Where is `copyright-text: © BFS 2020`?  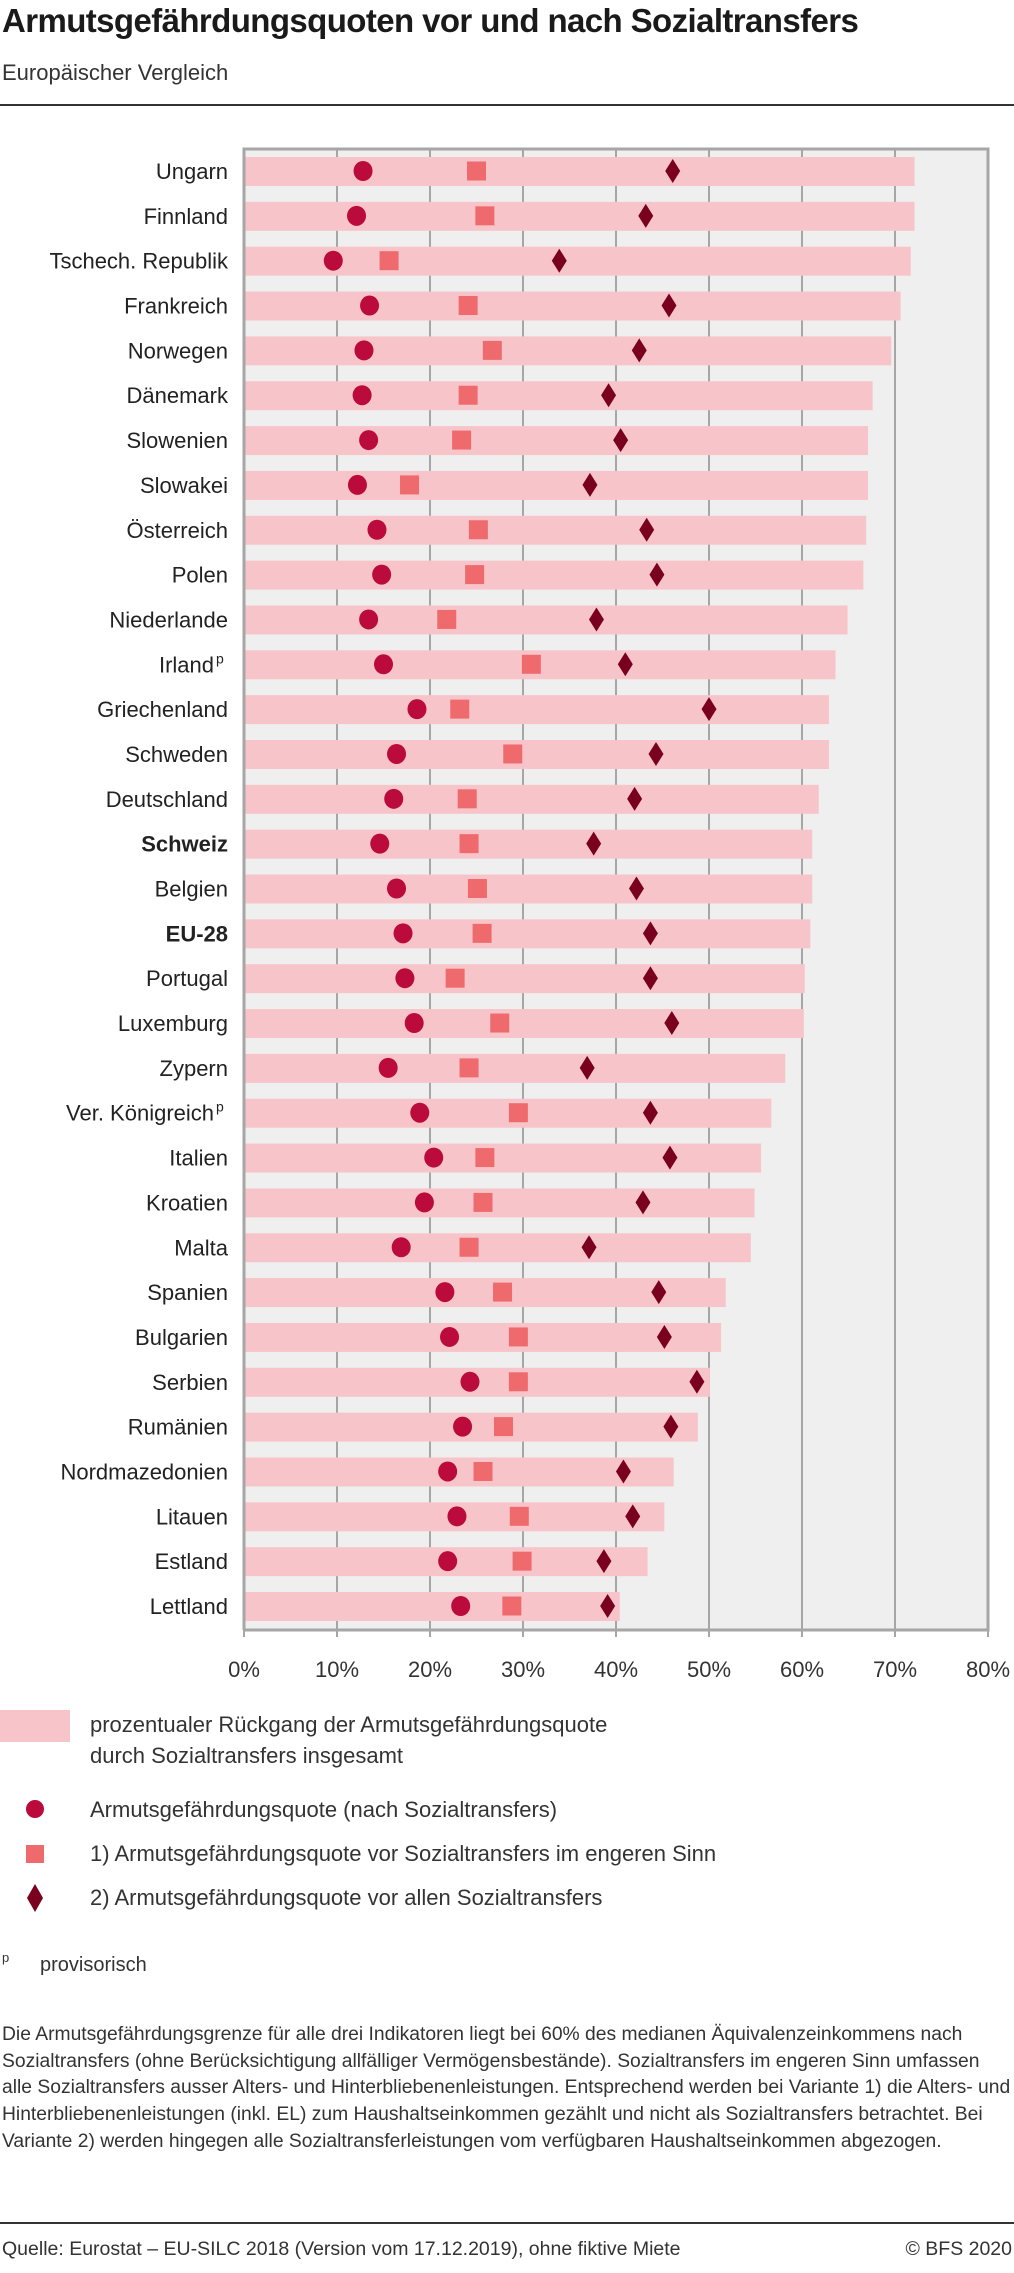 copyright-text: © BFS 2020 is located at coordinates (958, 2249).